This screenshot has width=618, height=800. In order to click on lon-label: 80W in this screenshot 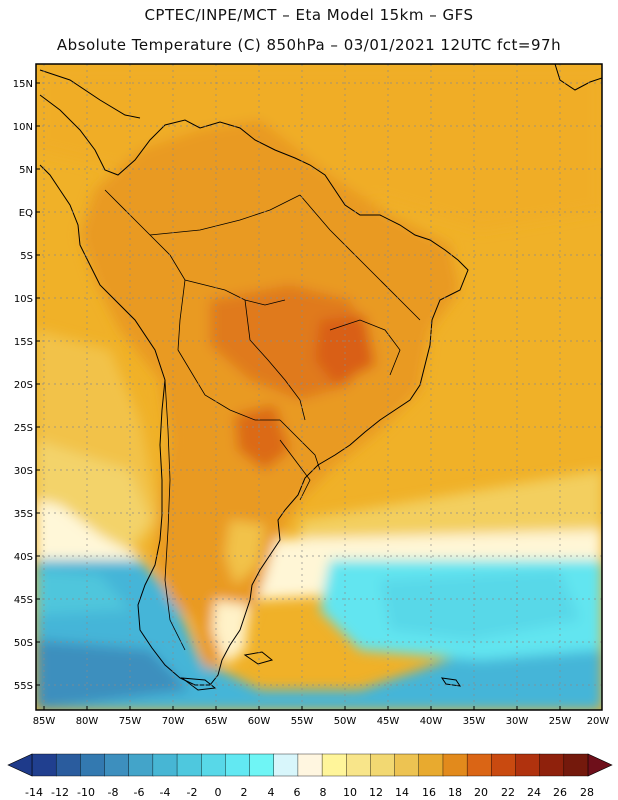, I will do `click(87, 721)`.